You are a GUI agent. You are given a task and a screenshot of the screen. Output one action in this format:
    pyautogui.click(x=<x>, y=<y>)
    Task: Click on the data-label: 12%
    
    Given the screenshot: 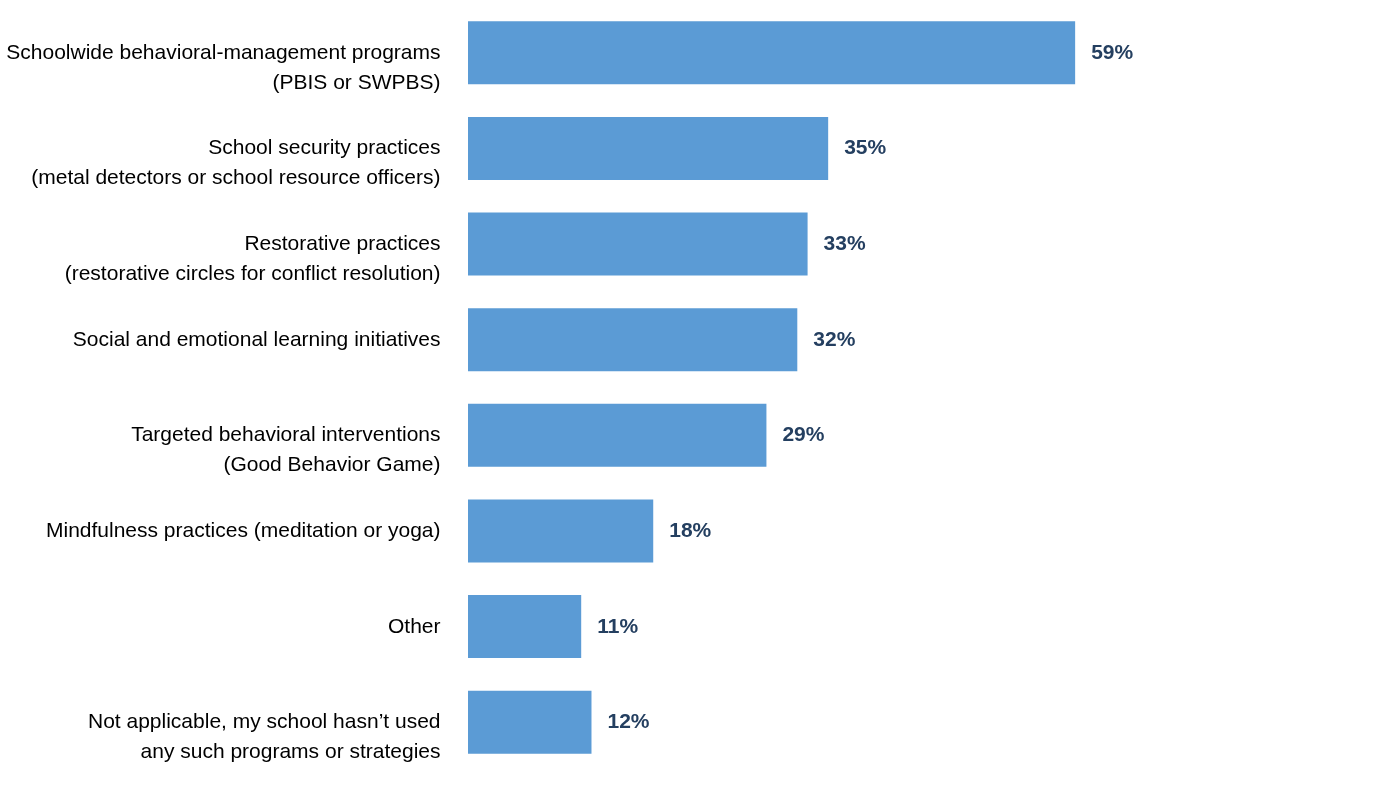 What is the action you would take?
    pyautogui.click(x=628, y=721)
    